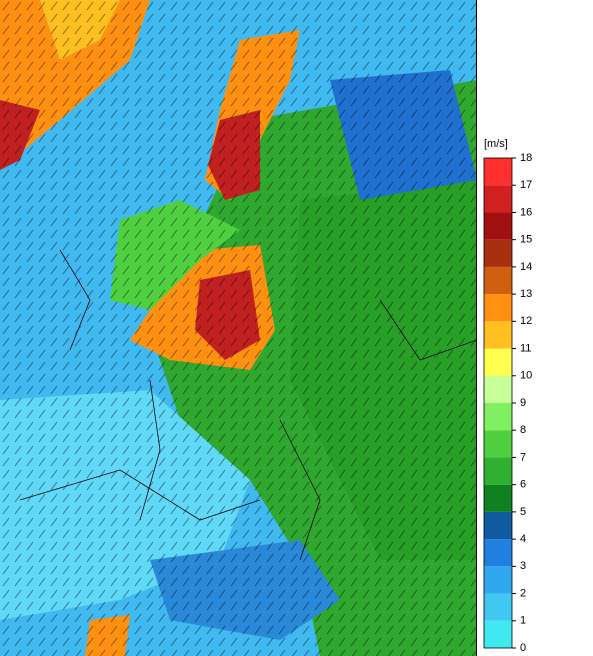 This screenshot has width=593, height=656. What do you see at coordinates (526, 240) in the screenshot?
I see `legend-tick-label: 15` at bounding box center [526, 240].